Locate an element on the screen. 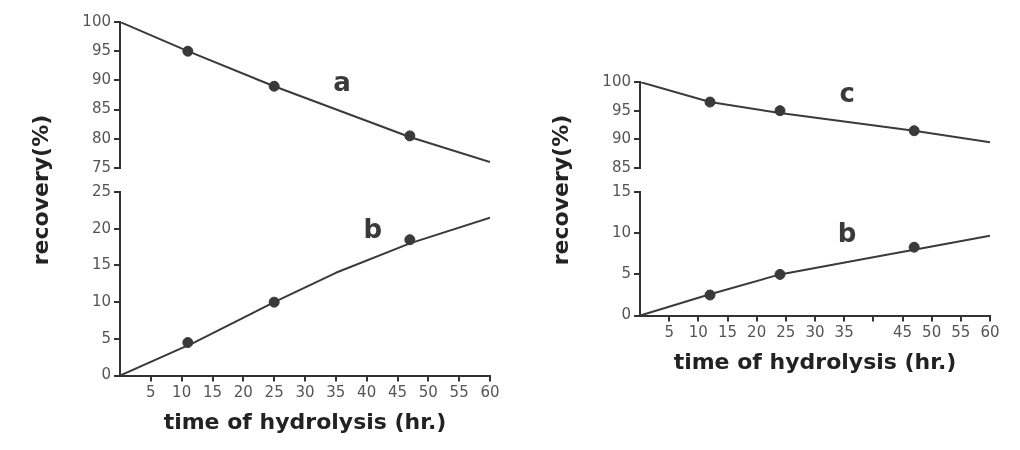 The height and width of the screenshot is (450, 1020). y-tick-label: 80 is located at coordinates (101, 137).